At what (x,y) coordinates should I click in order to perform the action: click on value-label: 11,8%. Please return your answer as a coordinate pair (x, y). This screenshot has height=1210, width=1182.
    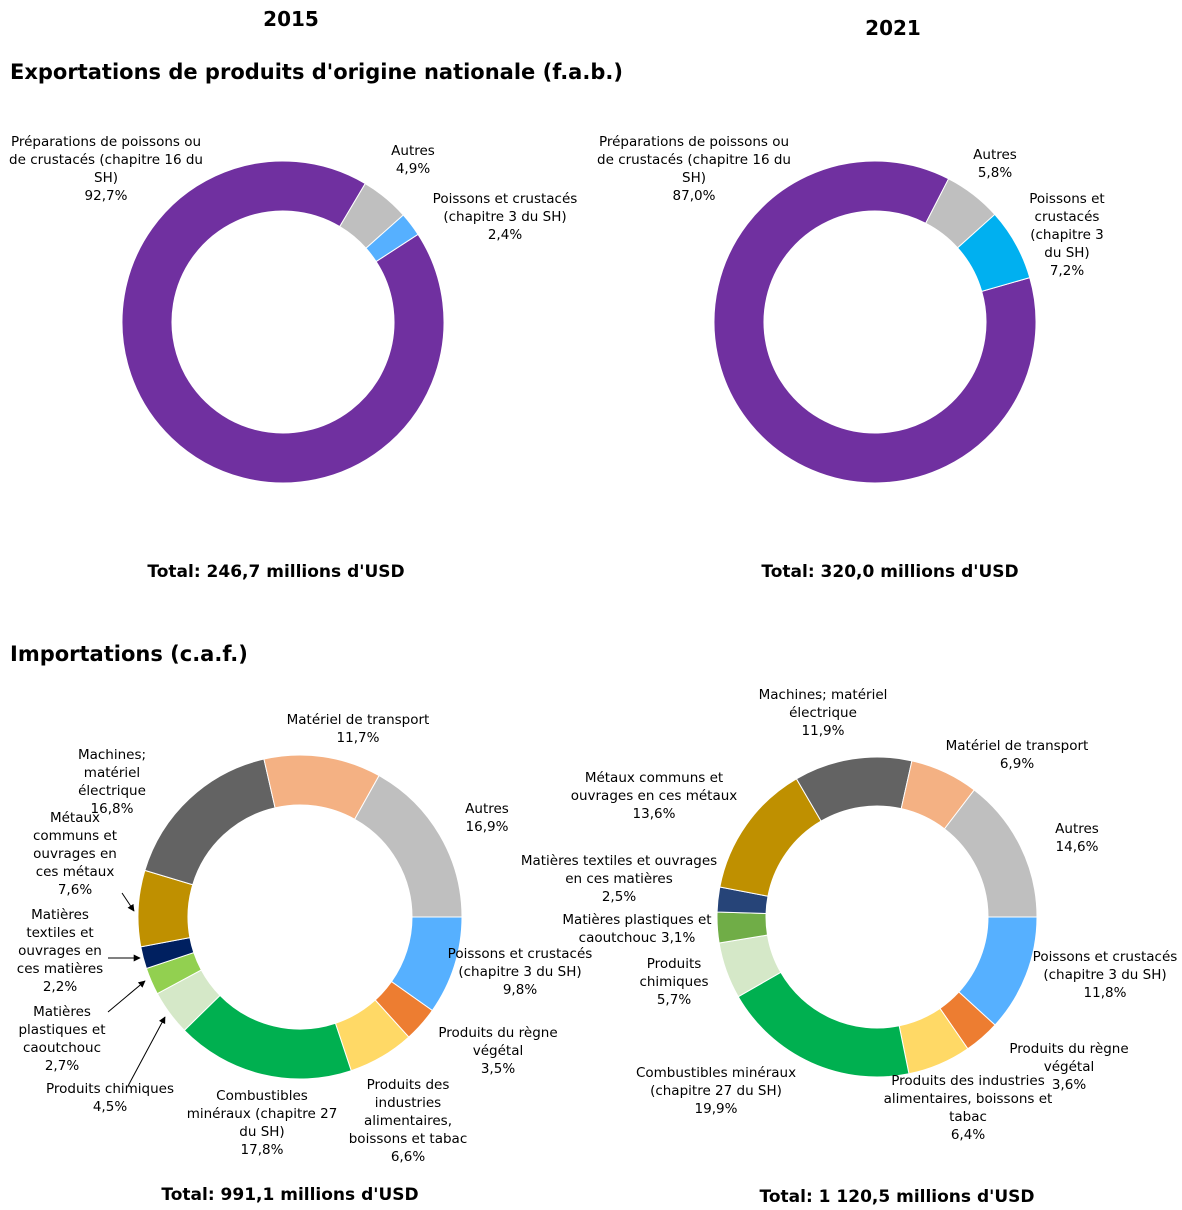
    Looking at the image, I should click on (1105, 993).